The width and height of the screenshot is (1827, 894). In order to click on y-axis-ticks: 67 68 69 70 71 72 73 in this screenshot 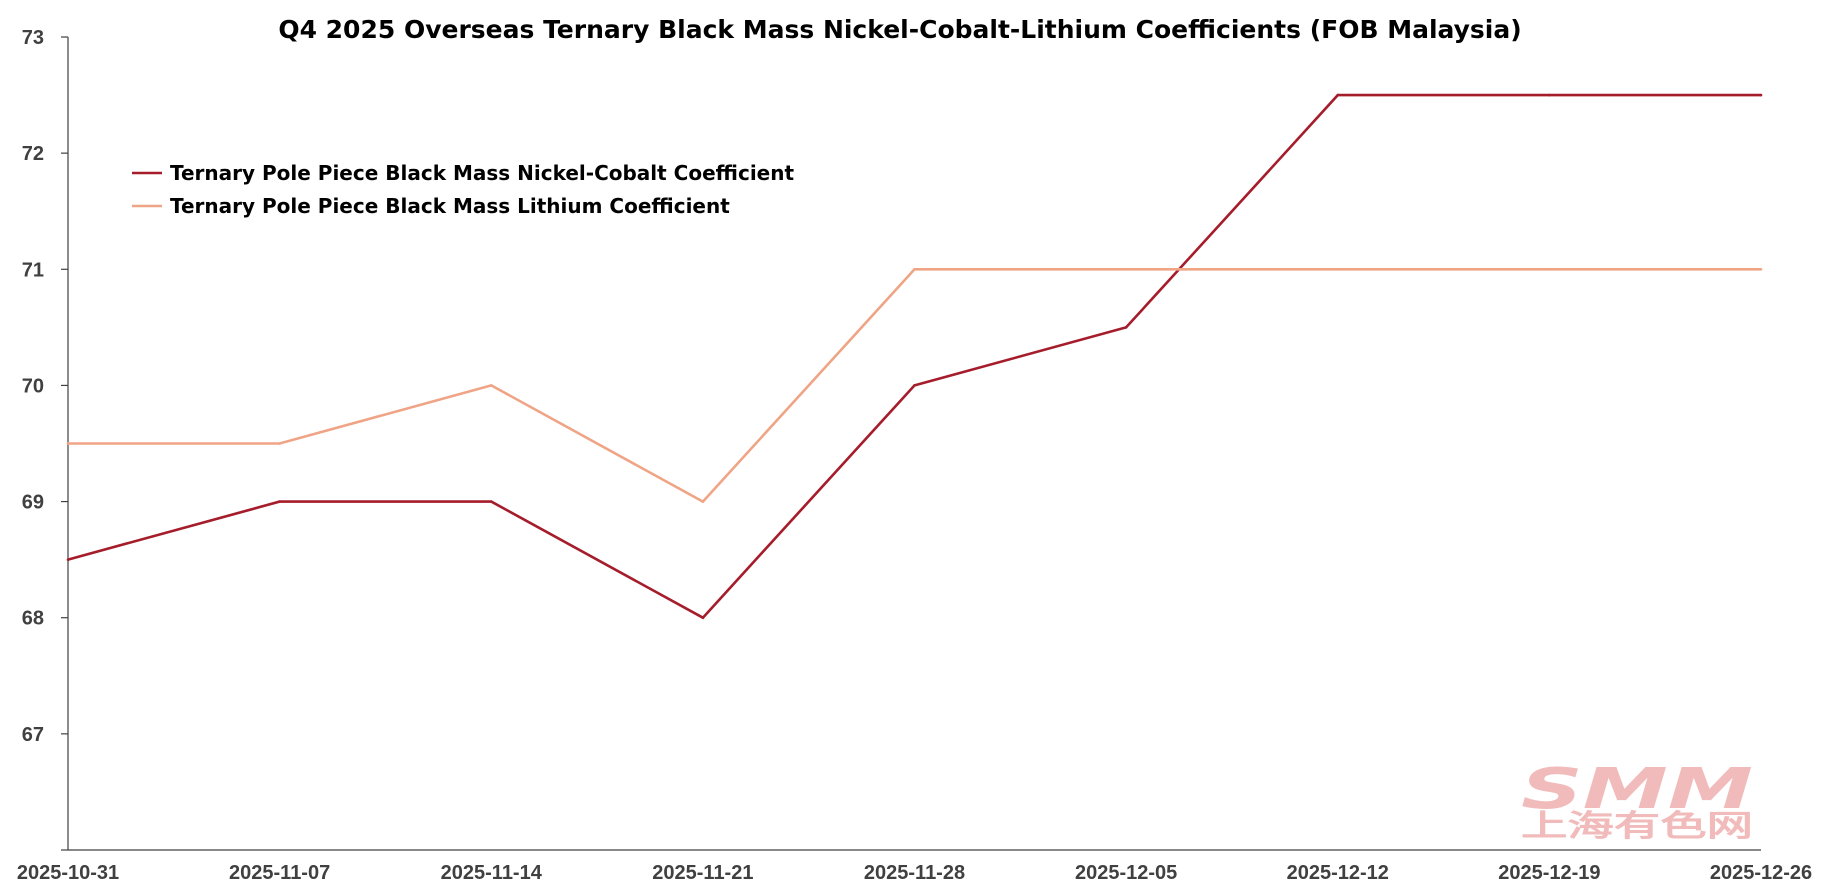, I will do `click(45, 439)`.